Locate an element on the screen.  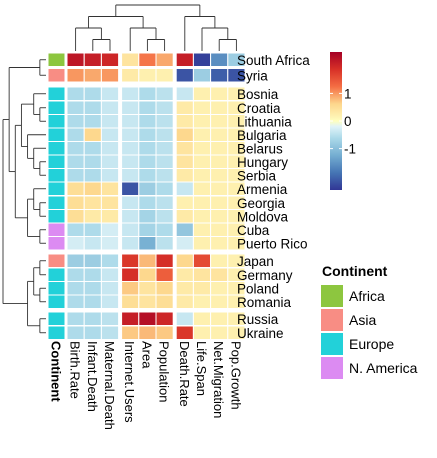
continent-annotation-column is located at coordinates (56, 196).